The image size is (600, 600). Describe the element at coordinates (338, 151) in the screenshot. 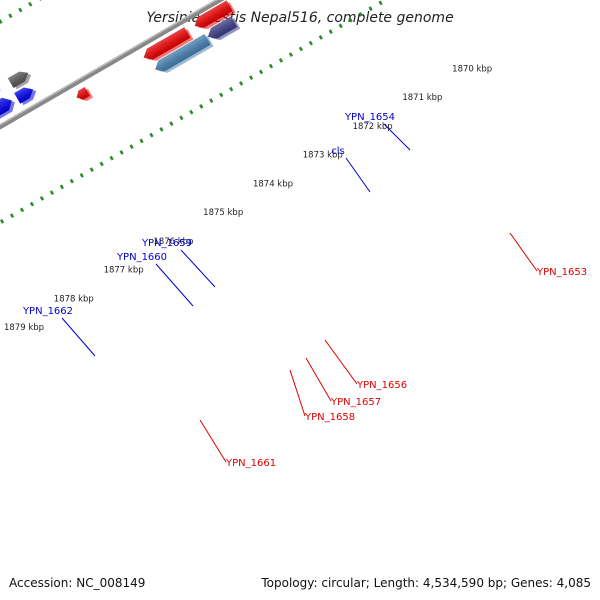

I see `gene-label: cls` at that location.